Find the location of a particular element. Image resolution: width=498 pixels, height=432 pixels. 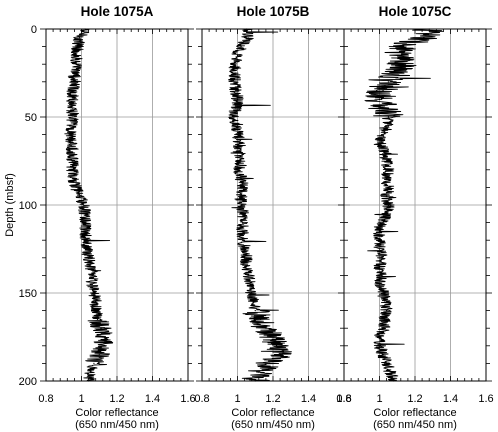

y-tick-label: 150 is located at coordinates (28, 294).